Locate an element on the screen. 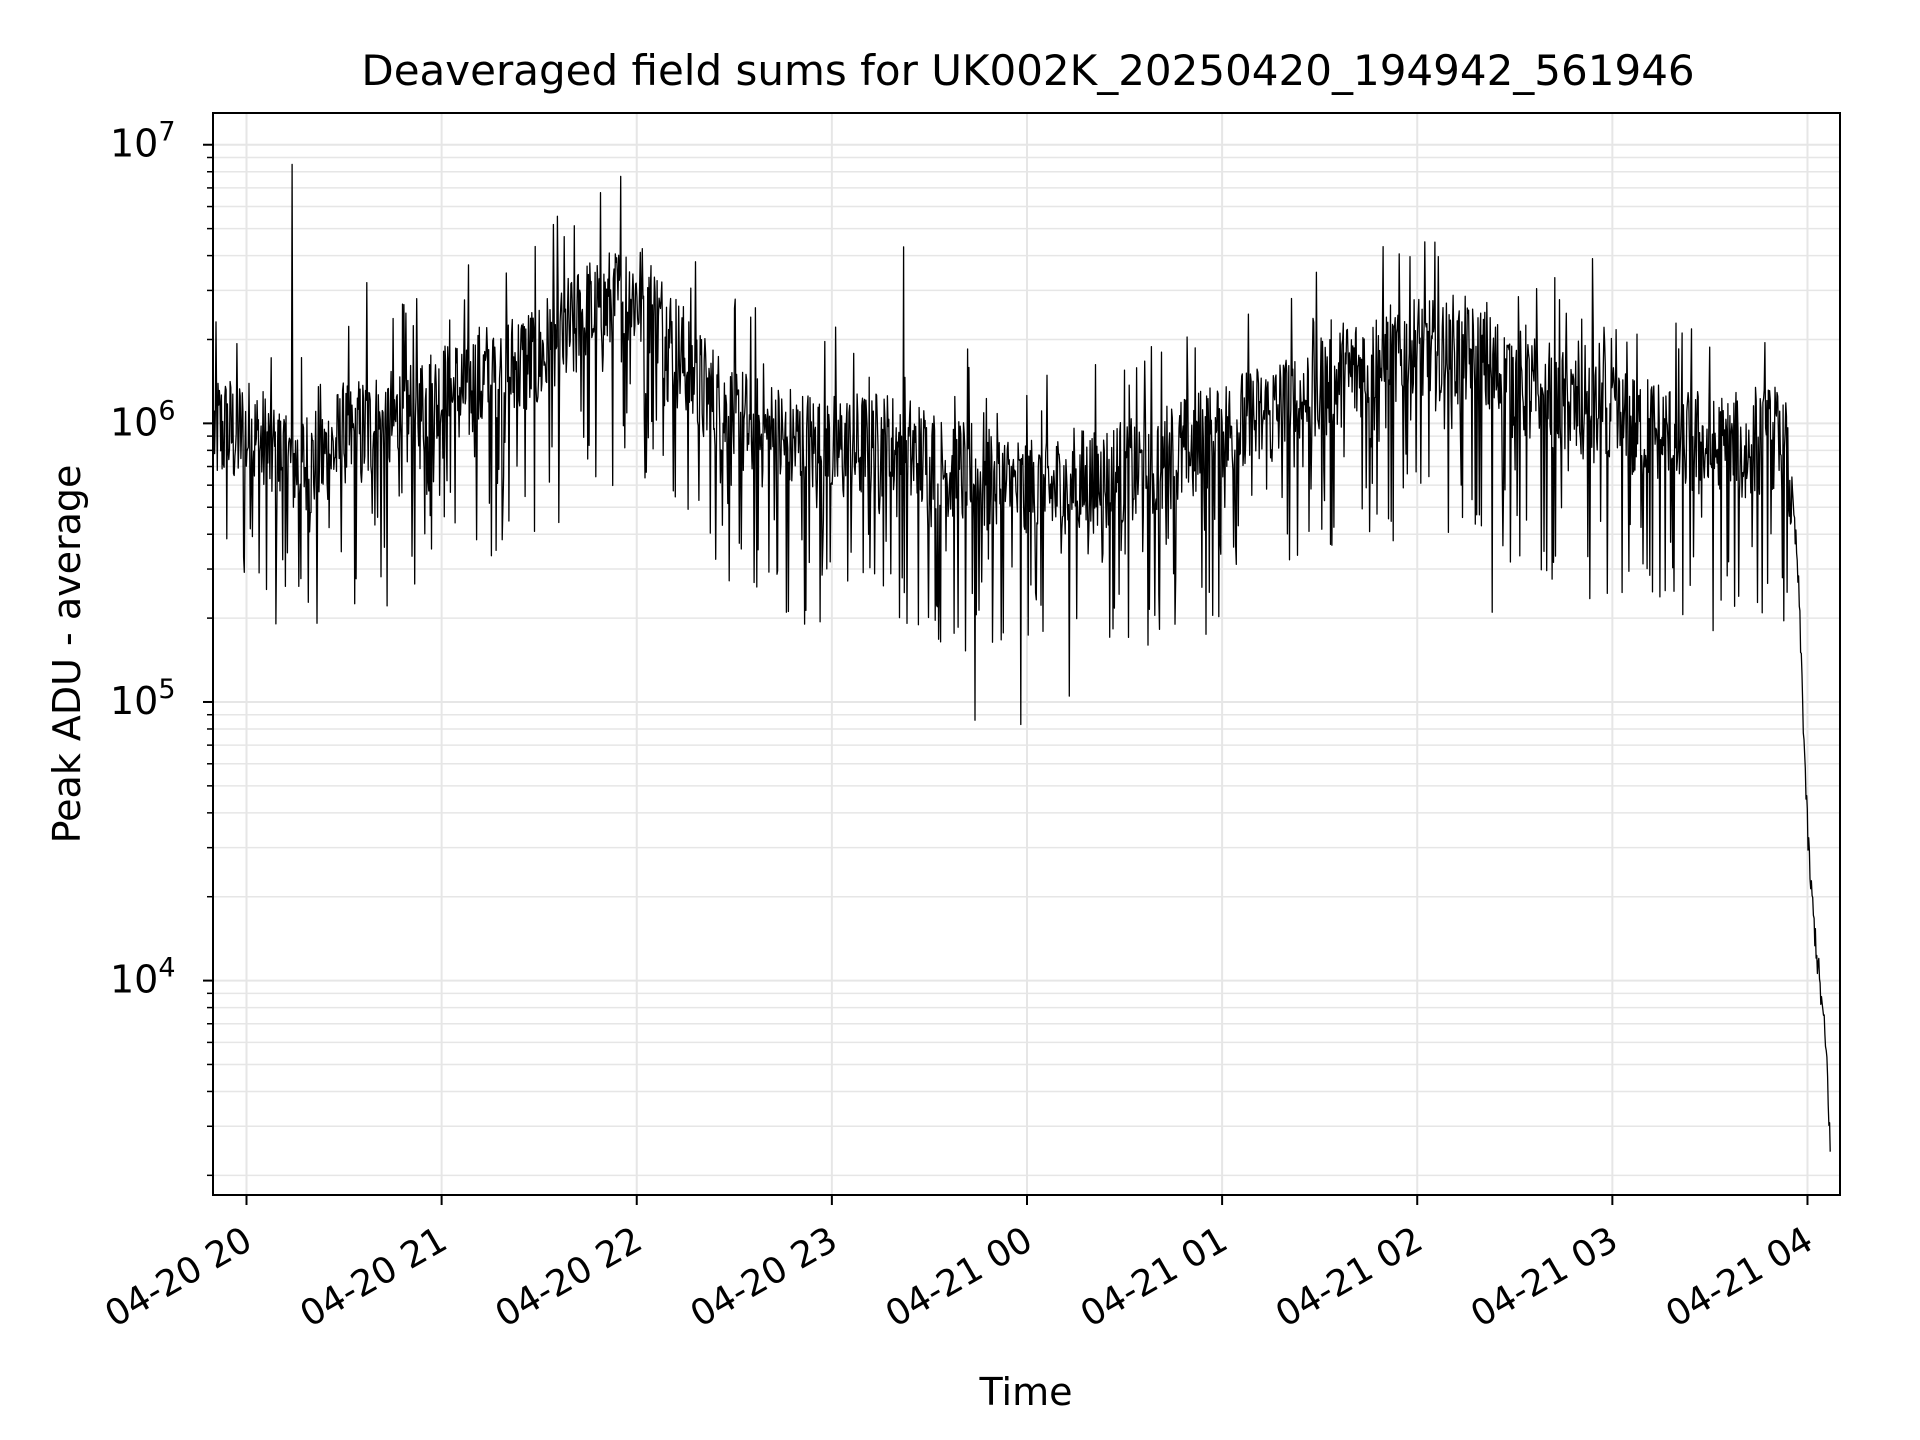 This screenshot has height=1440, width=1920. x-tick-label: 04-21 04 is located at coordinates (1739, 1277).